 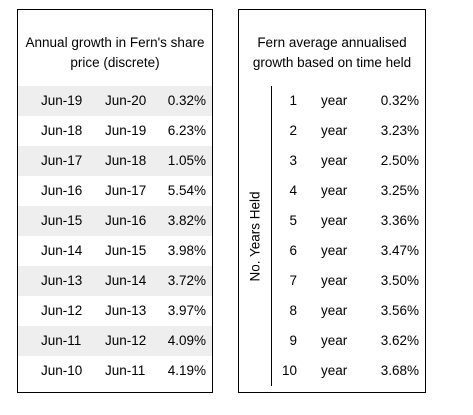 I want to click on growth-value: 3.25%, so click(x=399, y=190).